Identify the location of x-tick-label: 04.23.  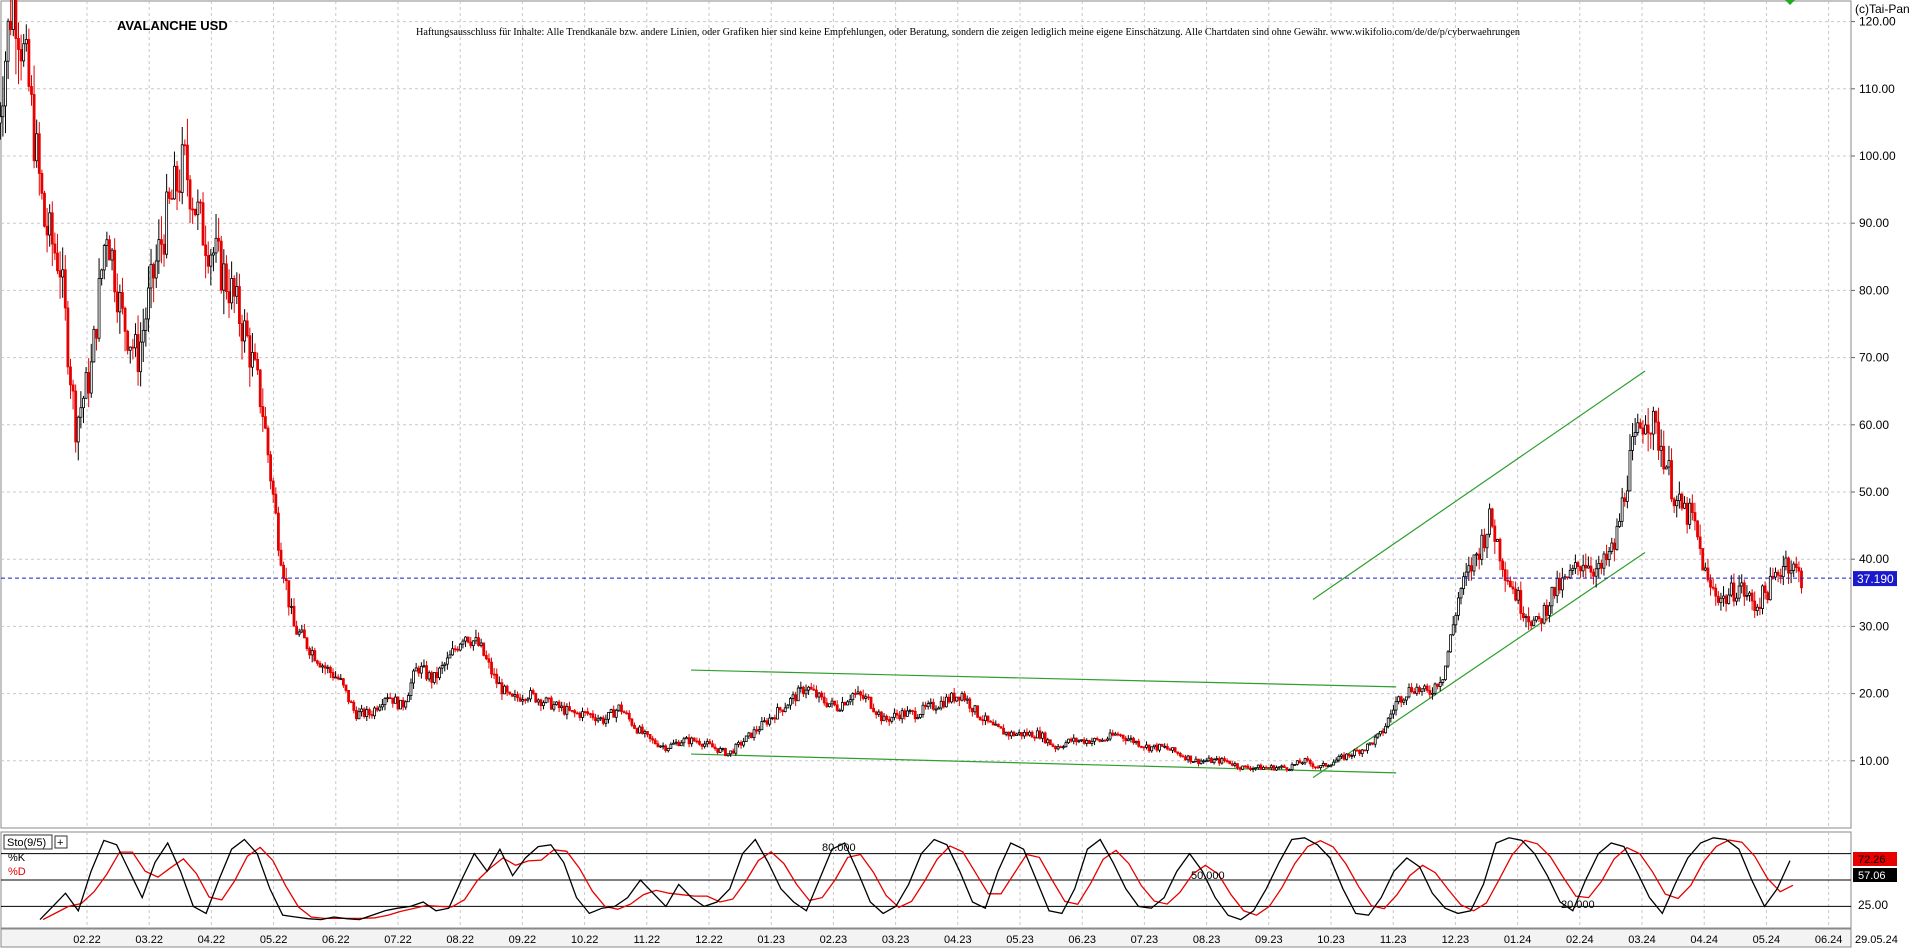
(958, 940).